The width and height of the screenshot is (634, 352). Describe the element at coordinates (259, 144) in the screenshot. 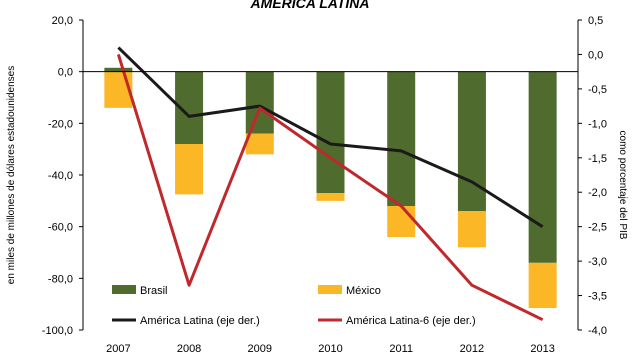

I see `bar-m-xico-2009` at that location.